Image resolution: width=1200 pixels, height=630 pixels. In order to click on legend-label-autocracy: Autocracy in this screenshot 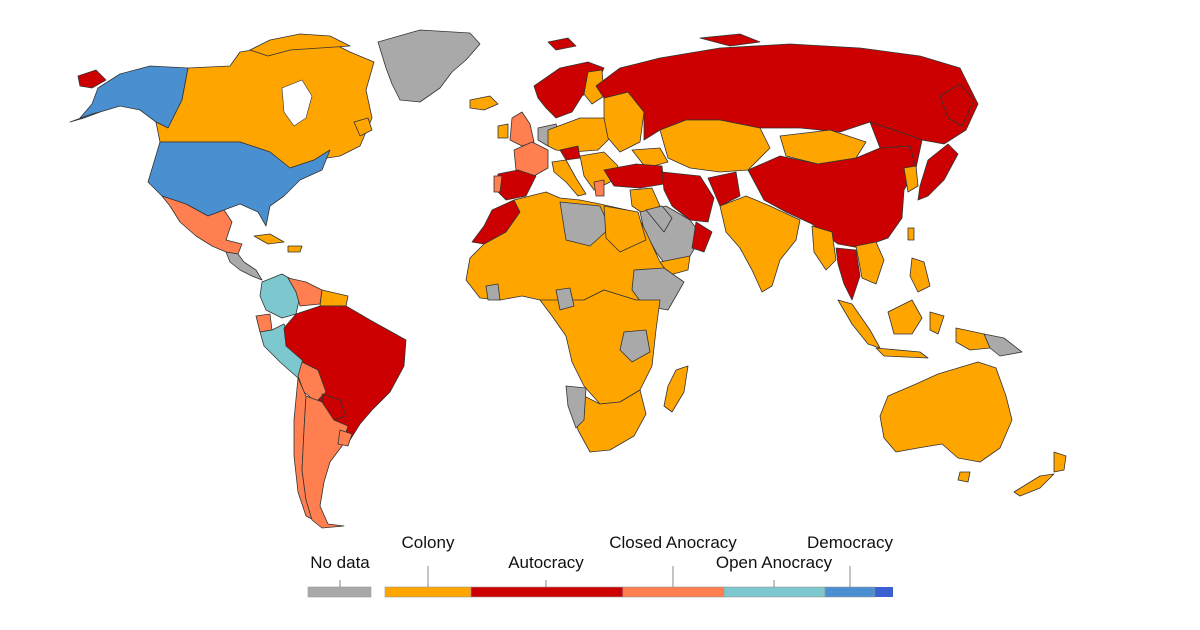, I will do `click(546, 562)`.